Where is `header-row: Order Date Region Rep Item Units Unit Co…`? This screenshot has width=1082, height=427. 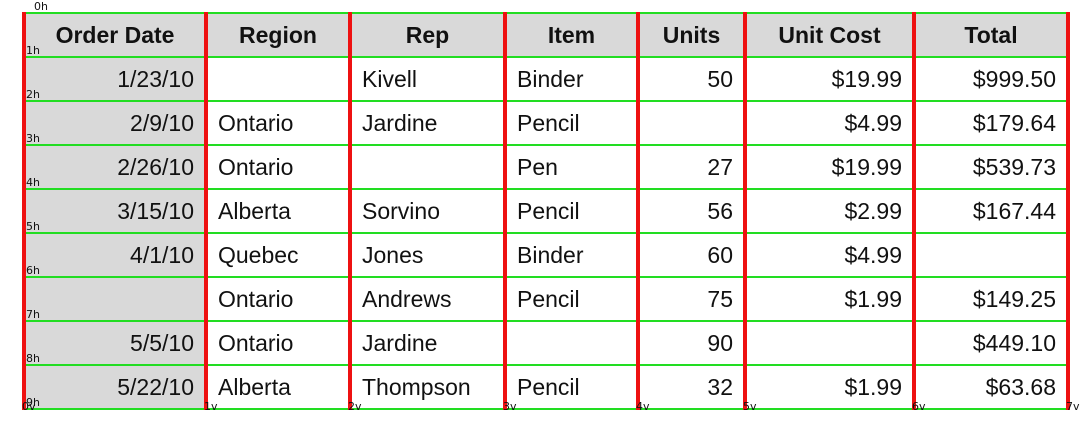 header-row: Order Date Region Rep Item Units Unit Co… is located at coordinates (546, 35).